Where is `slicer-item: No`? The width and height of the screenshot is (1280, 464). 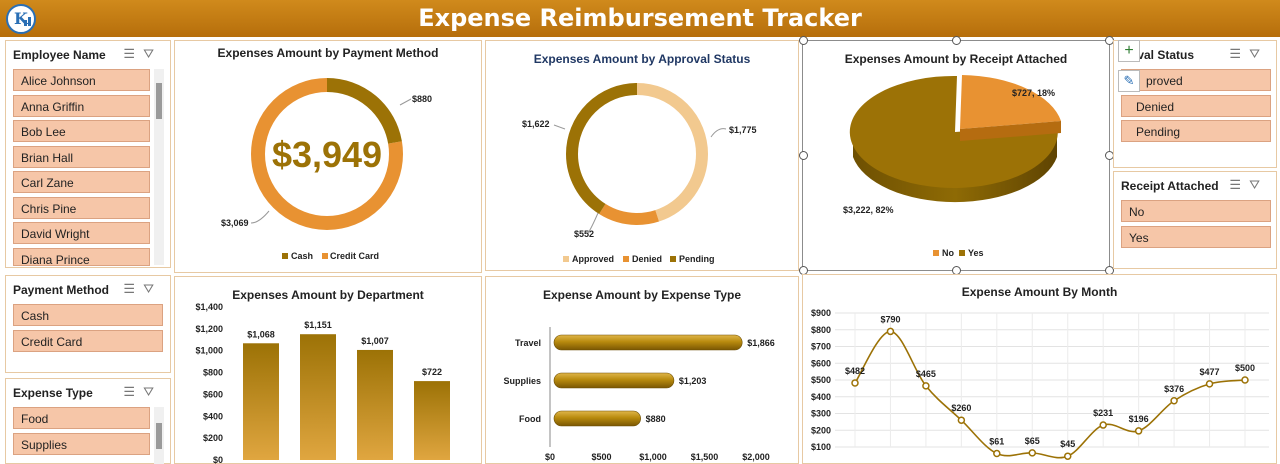
slicer-item: No is located at coordinates (1196, 211).